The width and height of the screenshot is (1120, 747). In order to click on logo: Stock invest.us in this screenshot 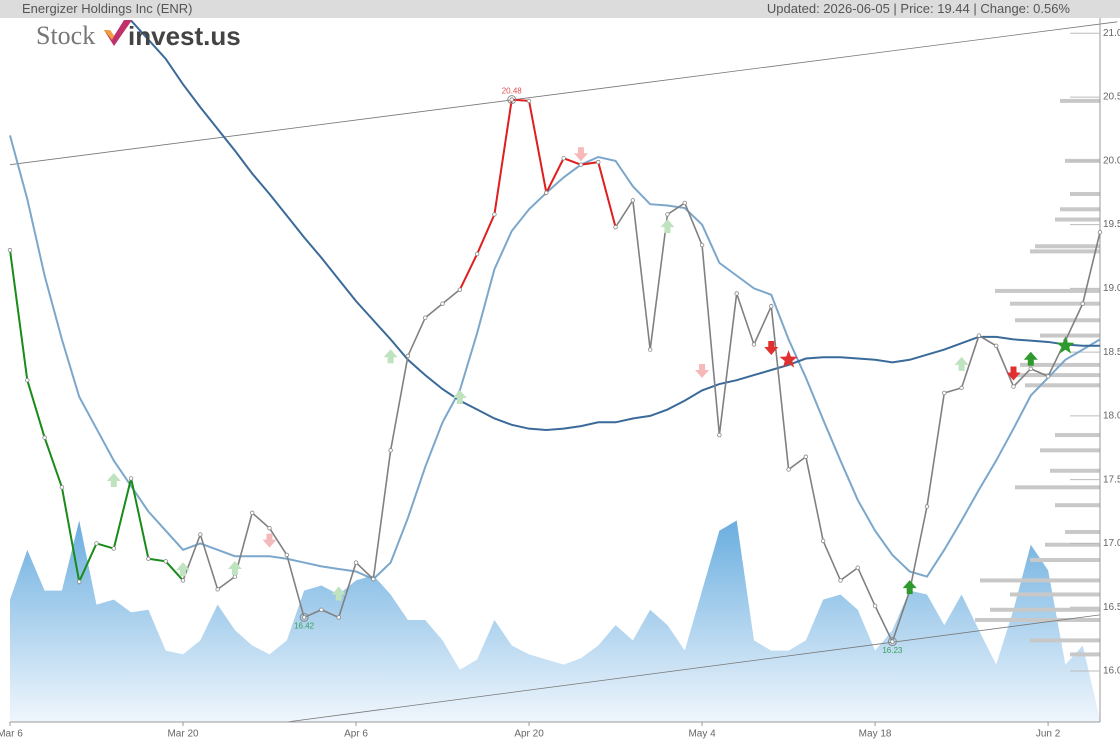, I will do `click(138, 35)`.